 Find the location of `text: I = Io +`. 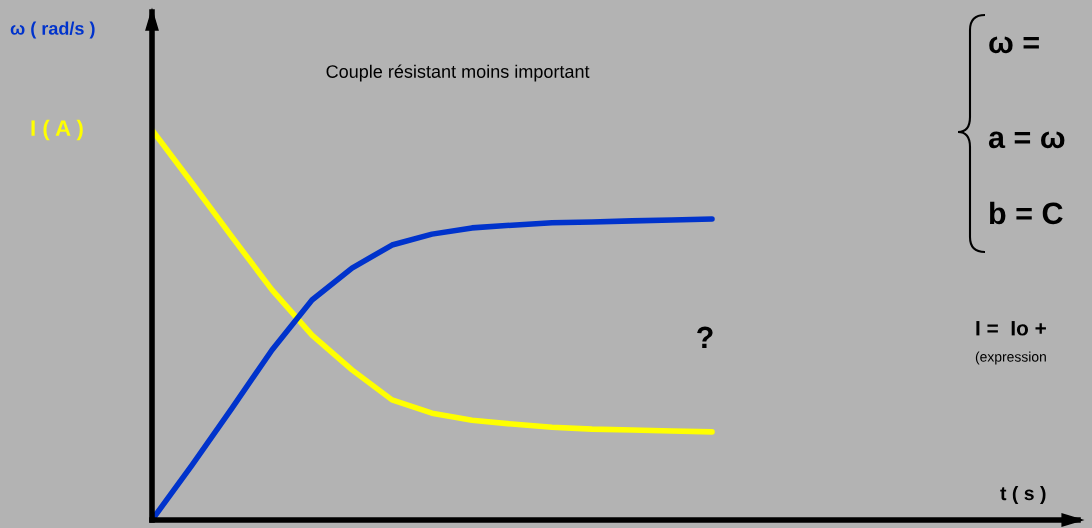

text: I = Io + is located at coordinates (1011, 328).